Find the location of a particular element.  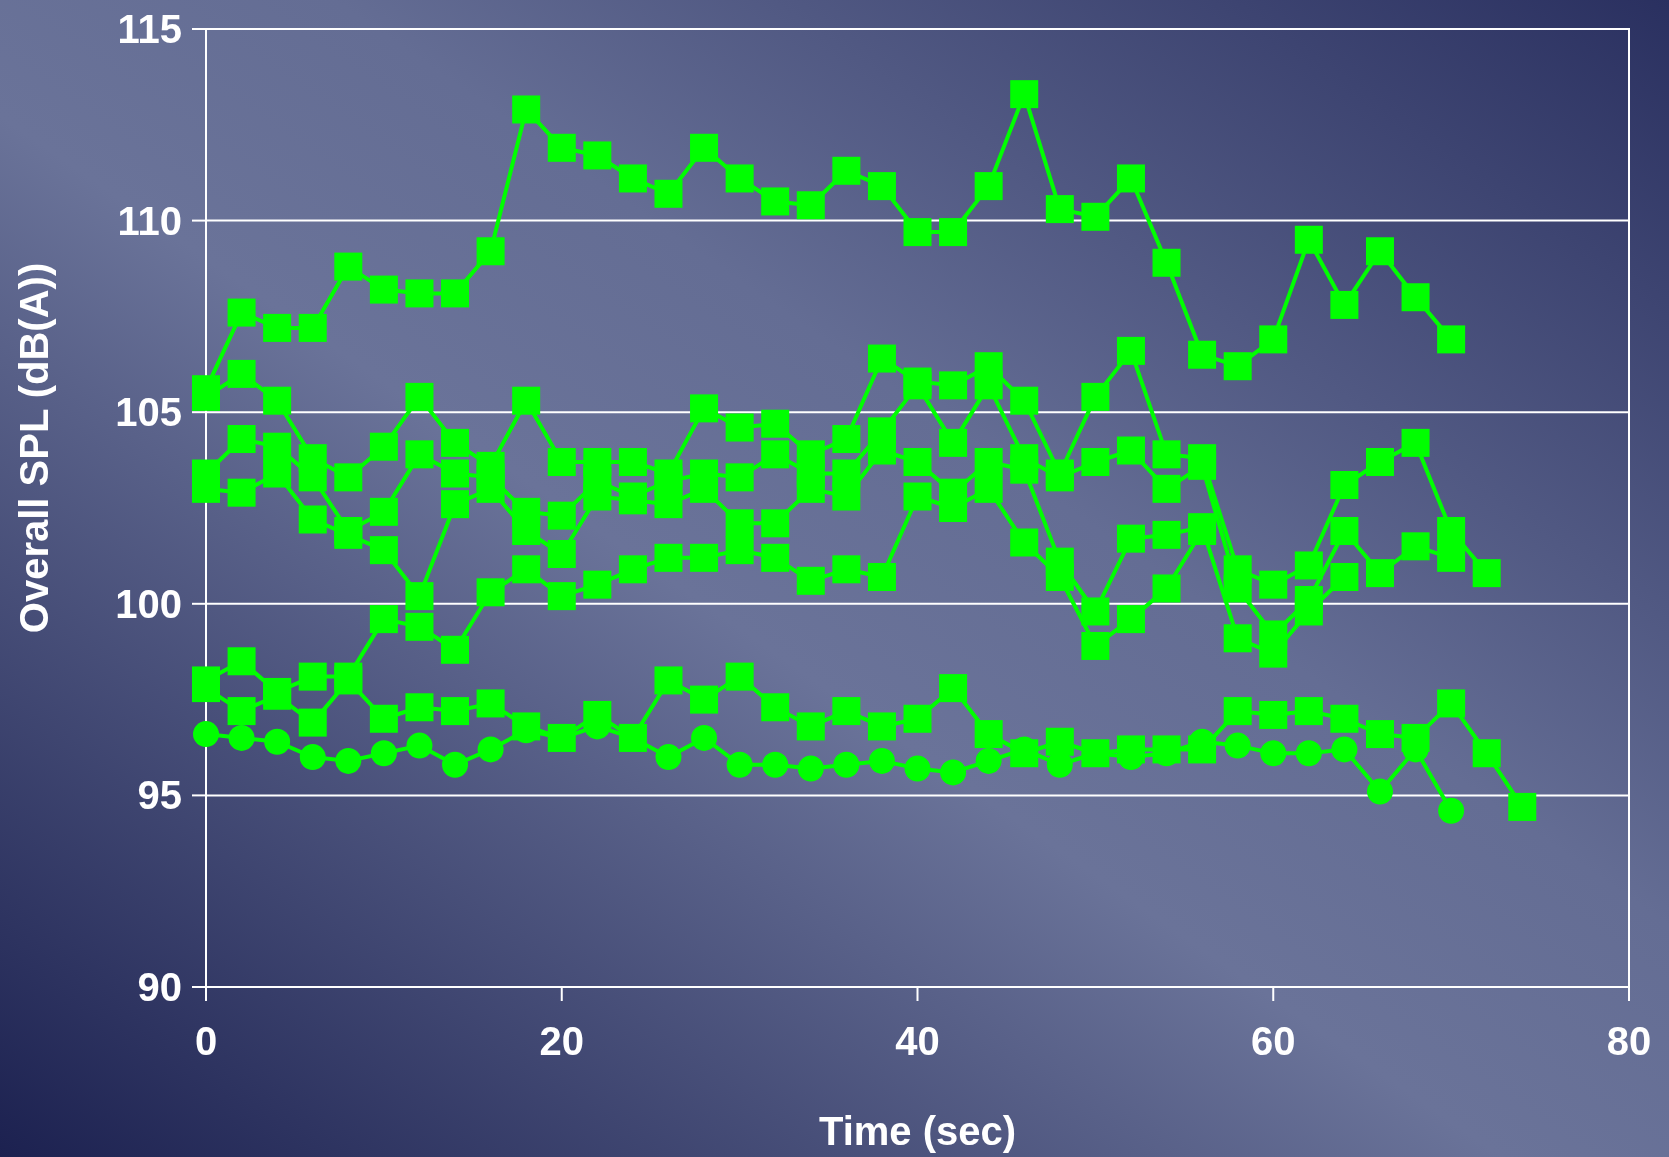

y-tick-label: 110 is located at coordinates (149, 220).